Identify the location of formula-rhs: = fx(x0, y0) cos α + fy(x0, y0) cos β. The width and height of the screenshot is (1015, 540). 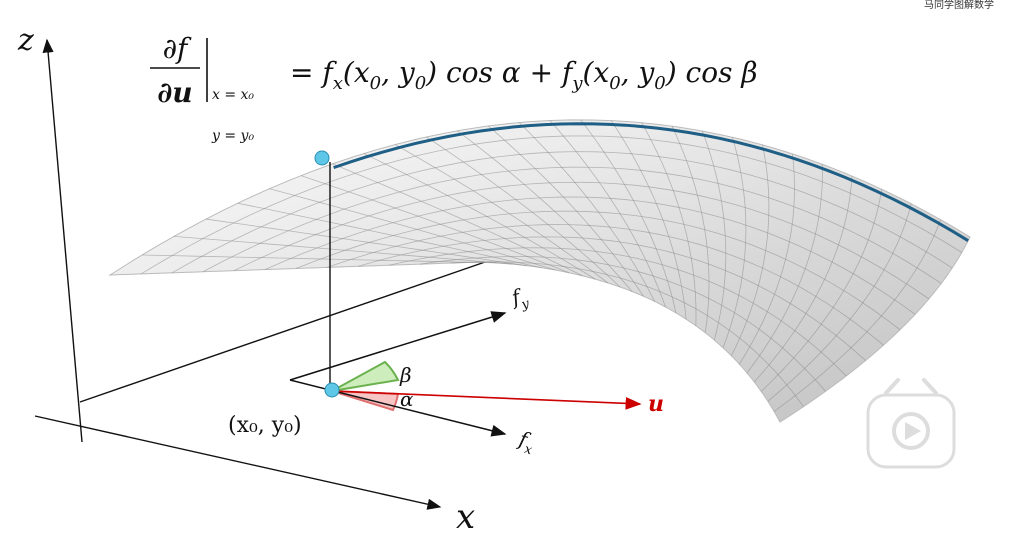
(524, 75).